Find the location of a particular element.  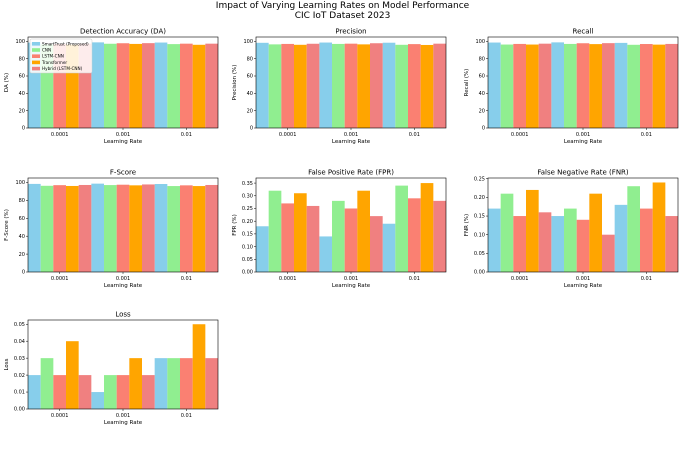

y-tick-label: 0.30 is located at coordinates (247, 196).